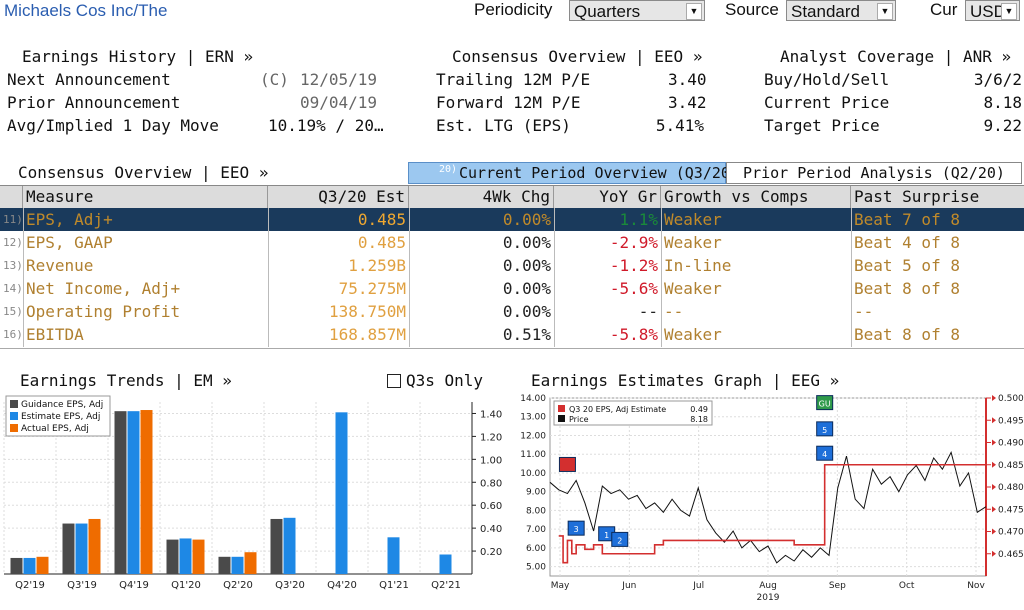 The height and width of the screenshot is (610, 1024). What do you see at coordinates (143, 172) in the screenshot?
I see `consensus-table-title: Consensus Overview | EEO »` at bounding box center [143, 172].